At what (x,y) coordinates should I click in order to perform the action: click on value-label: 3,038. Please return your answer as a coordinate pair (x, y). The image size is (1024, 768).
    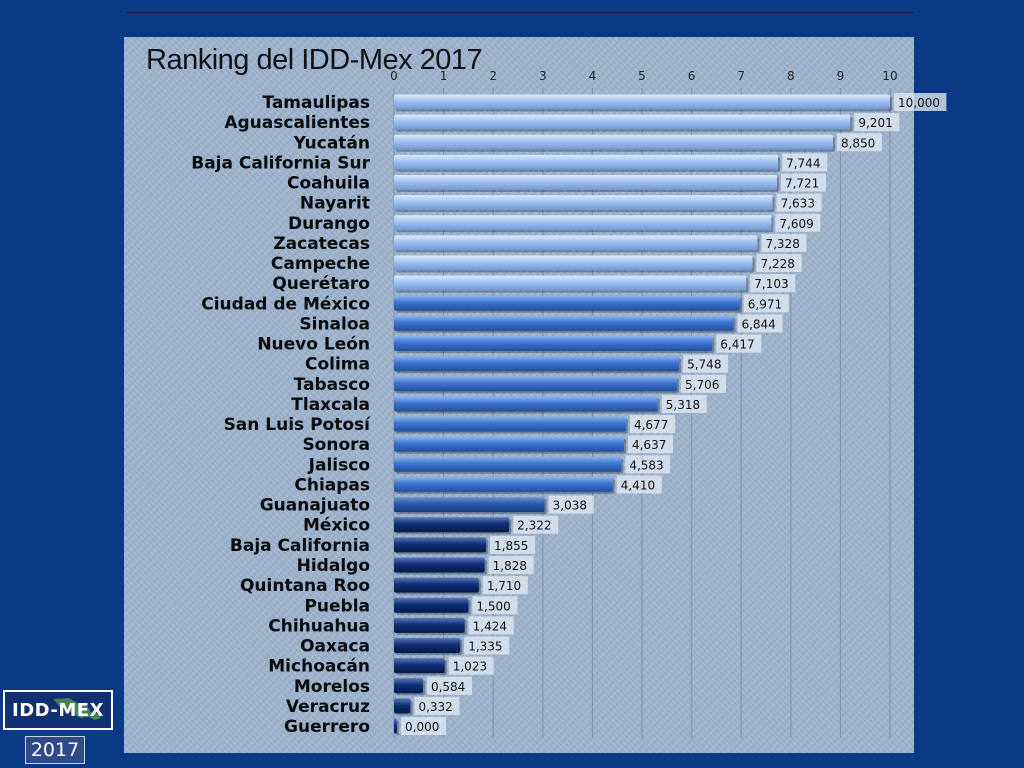
    Looking at the image, I should click on (570, 506).